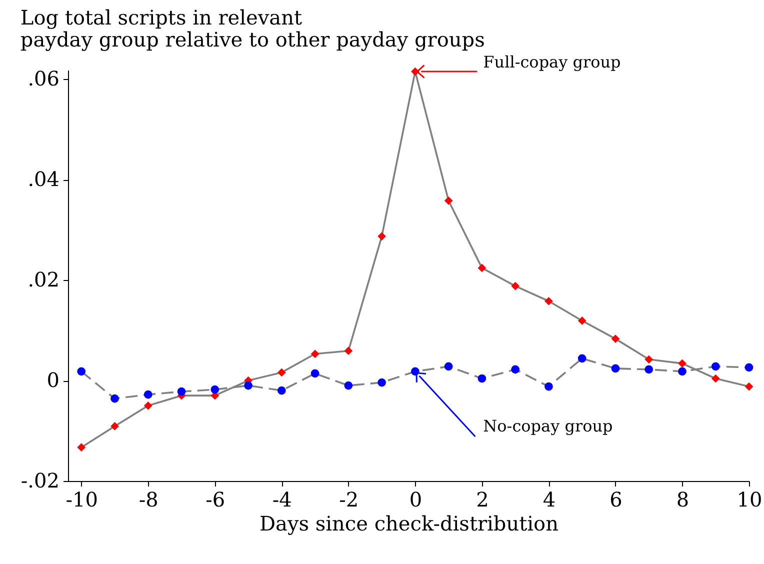 This screenshot has height=564, width=764. What do you see at coordinates (548, 426) in the screenshot?
I see `annotation: No-copay group` at bounding box center [548, 426].